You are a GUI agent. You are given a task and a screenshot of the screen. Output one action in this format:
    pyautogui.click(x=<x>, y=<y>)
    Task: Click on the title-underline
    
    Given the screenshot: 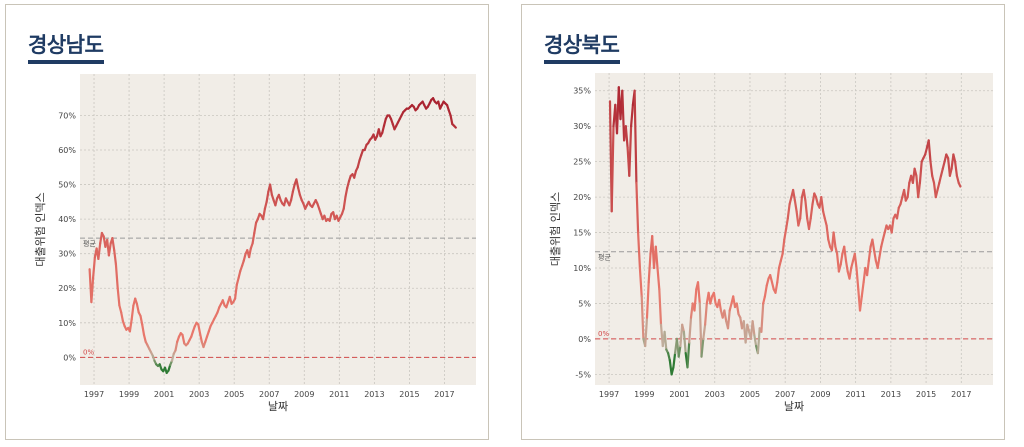 What is the action you would take?
    pyautogui.click(x=66, y=62)
    